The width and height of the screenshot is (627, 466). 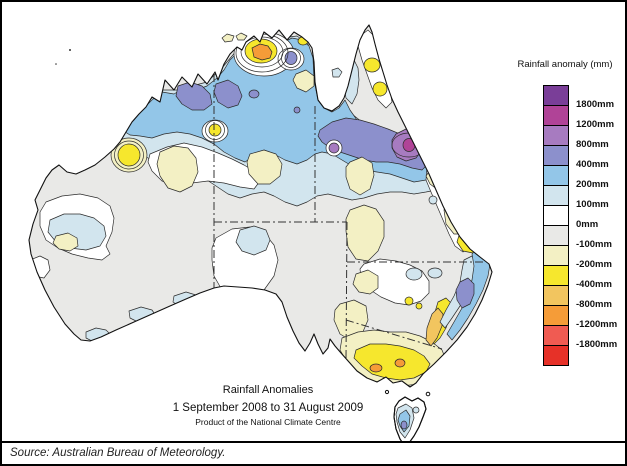 What do you see at coordinates (594, 284) in the screenshot?
I see `legend-label: -400mm` at bounding box center [594, 284].